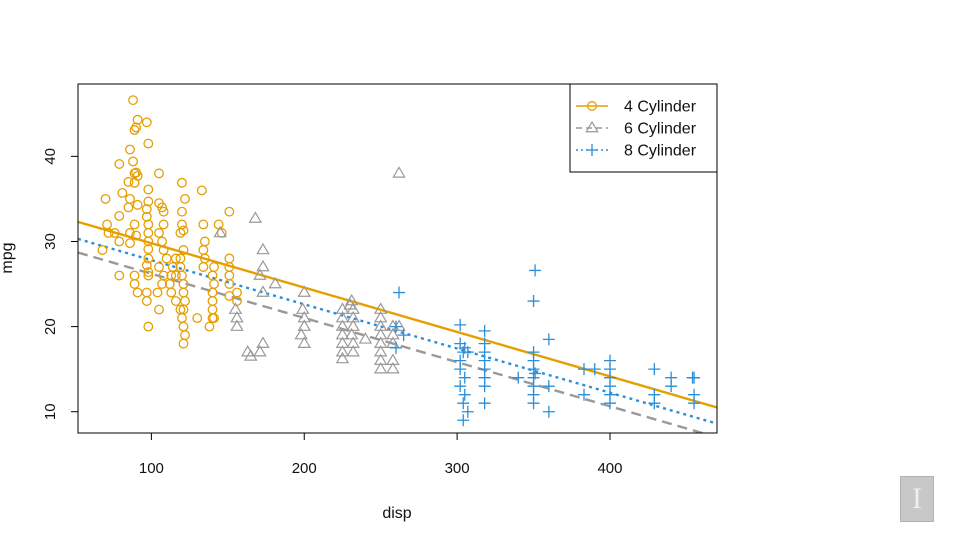  I want to click on legend: 4 Cylinder 6 Cylinder 8 Cylinder, so click(643, 128).